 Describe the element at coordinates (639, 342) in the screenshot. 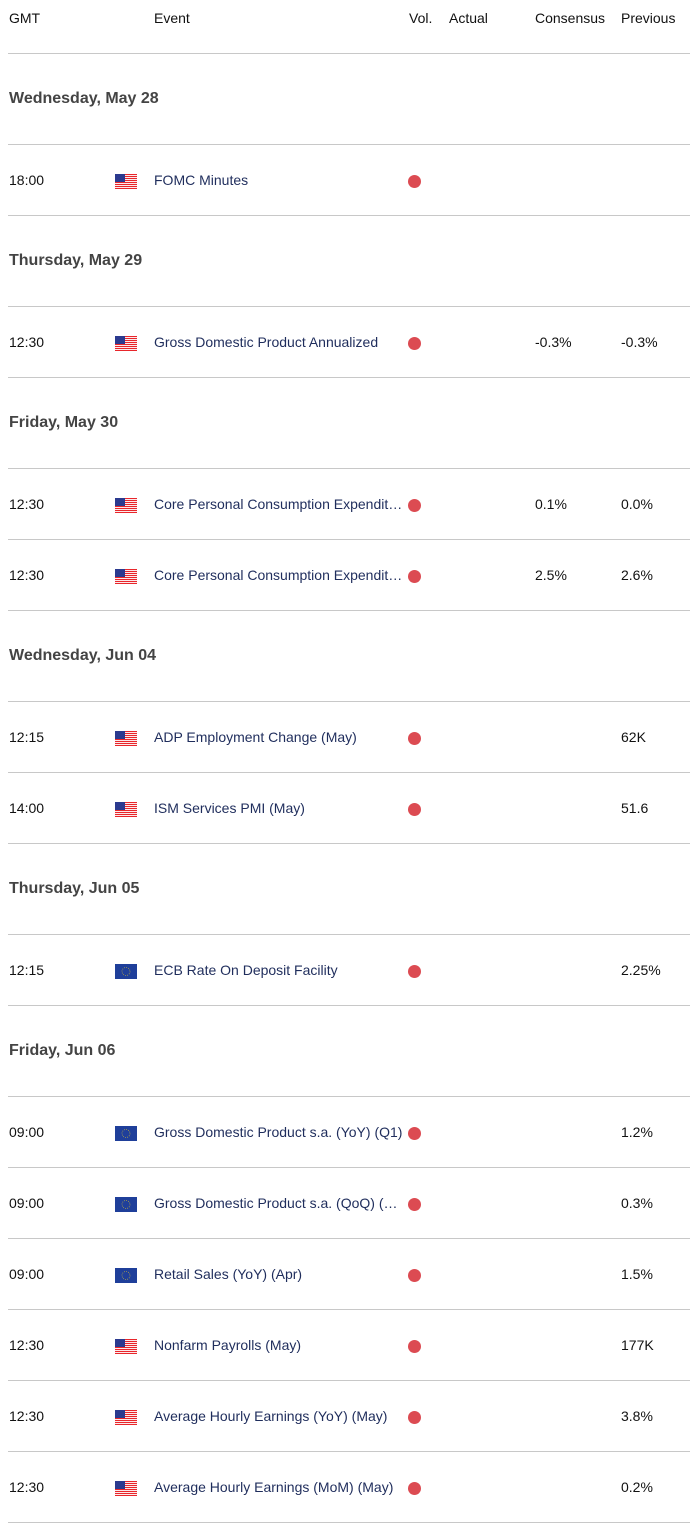

I see `event-previous: -0.3%` at that location.